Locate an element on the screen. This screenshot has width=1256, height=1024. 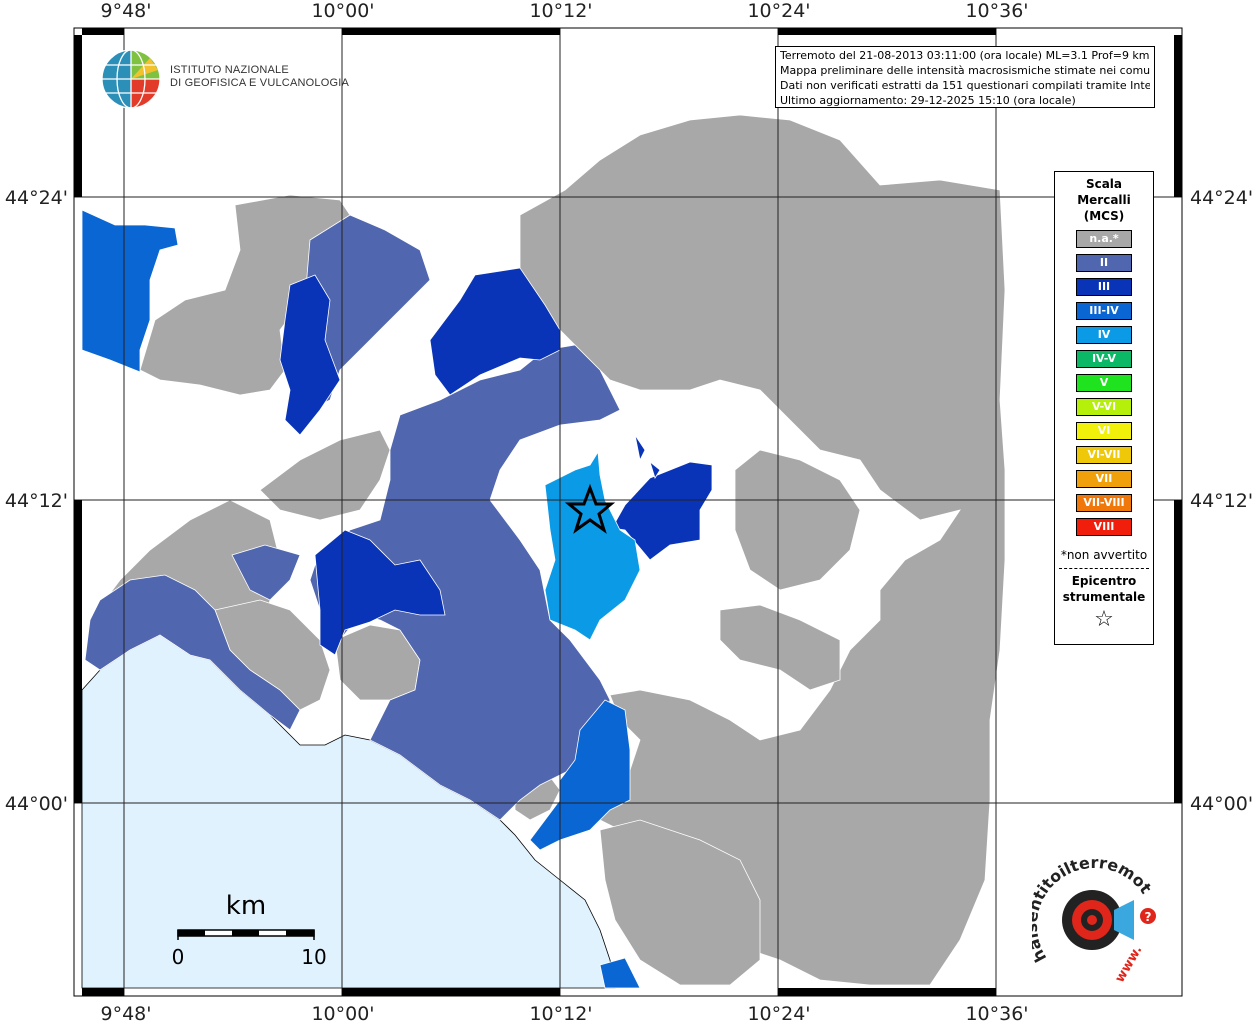
ingv-name-line1: ISTITUTO NAZIONALE is located at coordinates (229, 70).